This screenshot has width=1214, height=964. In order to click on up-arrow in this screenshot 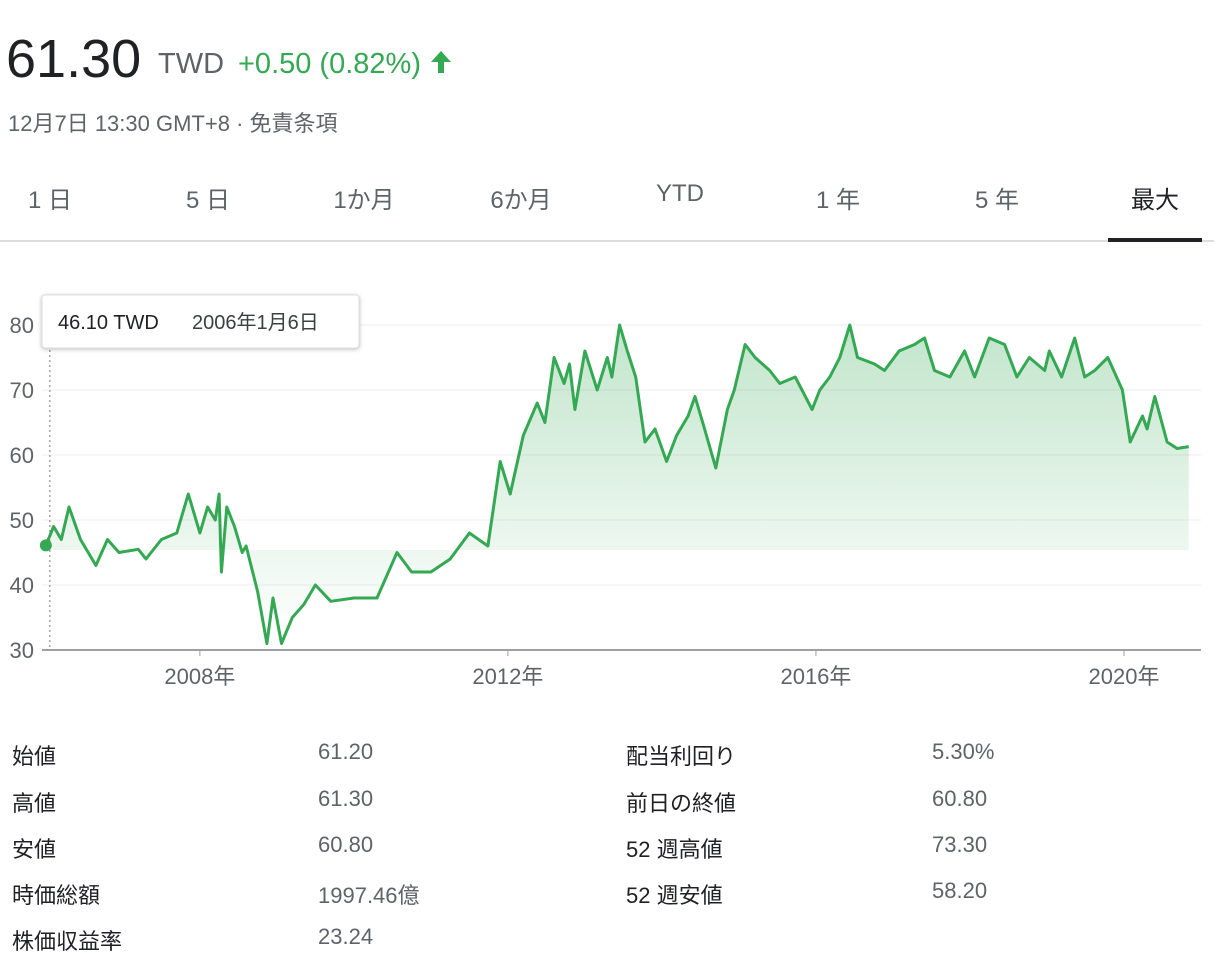, I will do `click(441, 62)`.